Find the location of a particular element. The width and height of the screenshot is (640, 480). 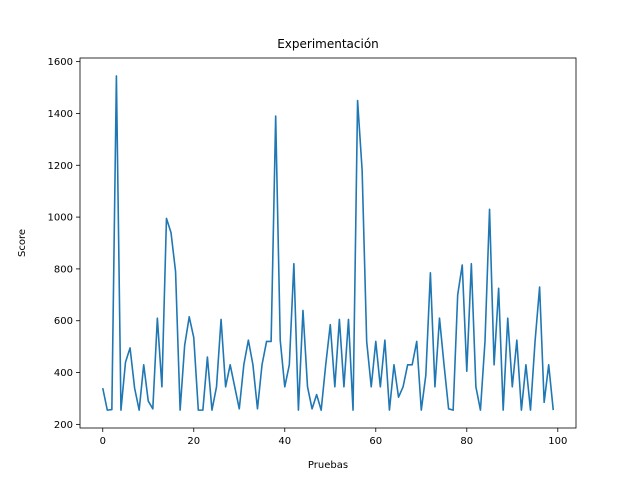

y-tick-label: 200 is located at coordinates (63, 425).